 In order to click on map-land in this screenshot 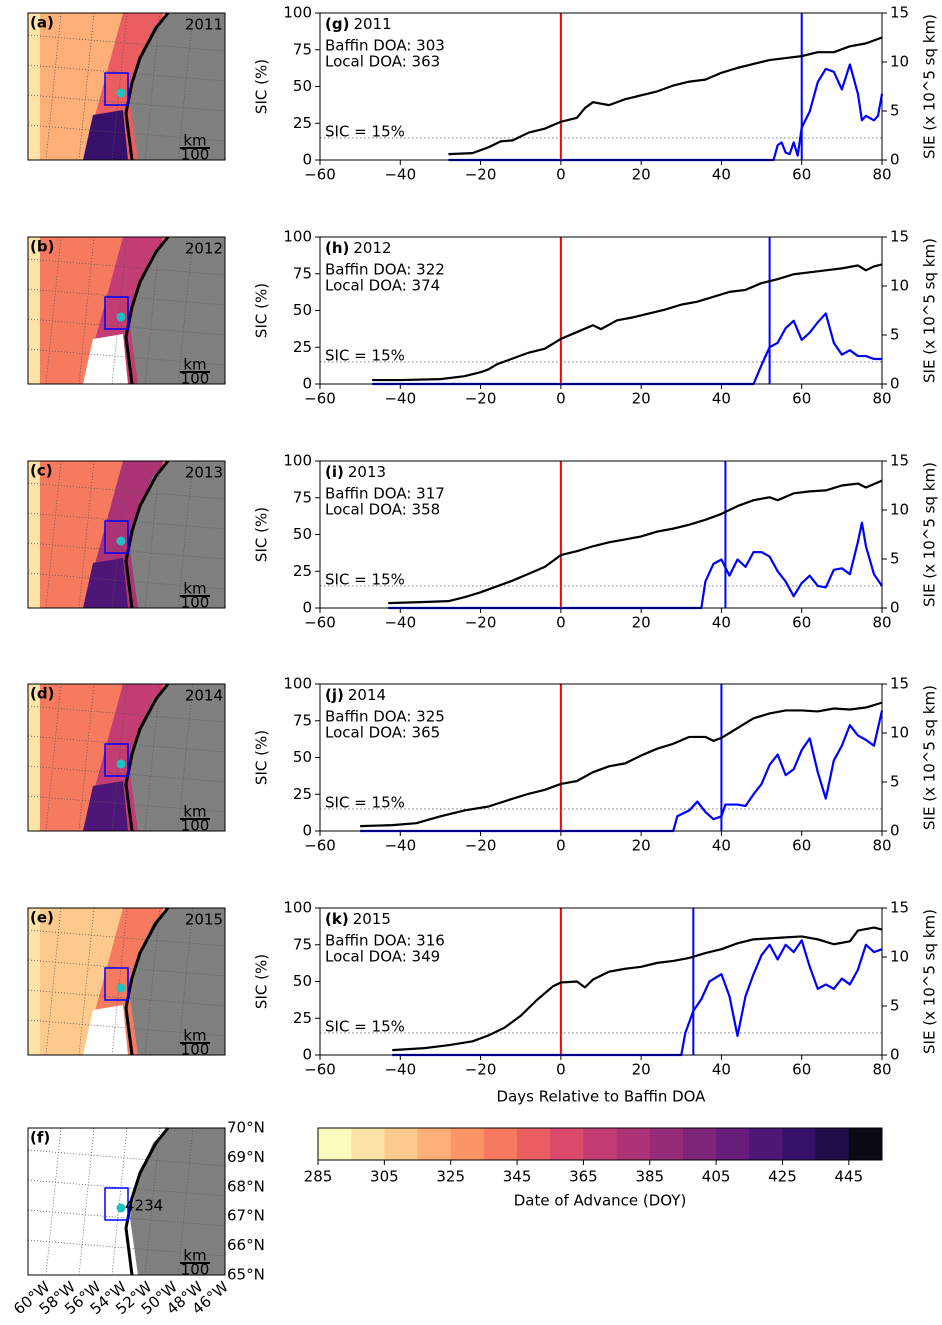, I will do `click(177, 981)`.